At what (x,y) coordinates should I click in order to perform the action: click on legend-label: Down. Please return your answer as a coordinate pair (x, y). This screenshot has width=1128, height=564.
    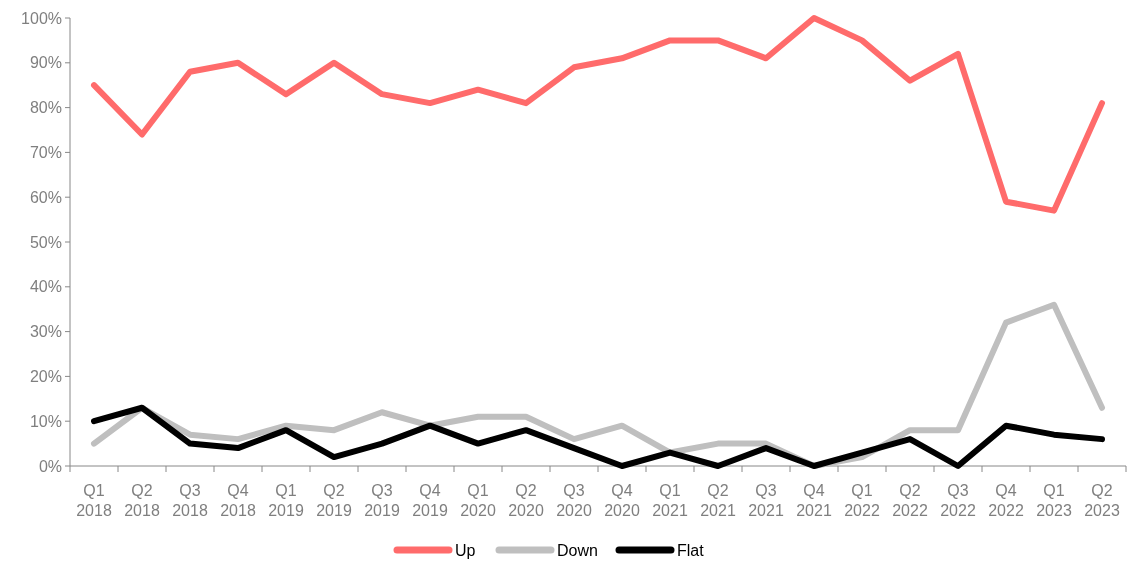
    Looking at the image, I should click on (577, 550).